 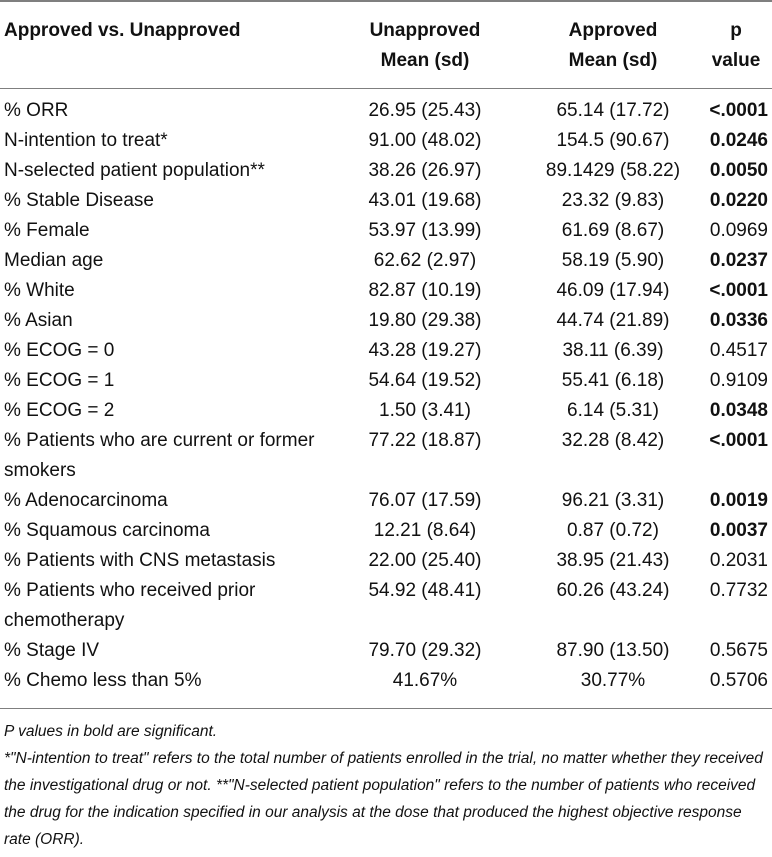 What do you see at coordinates (386, 1) in the screenshot?
I see `top-rule` at bounding box center [386, 1].